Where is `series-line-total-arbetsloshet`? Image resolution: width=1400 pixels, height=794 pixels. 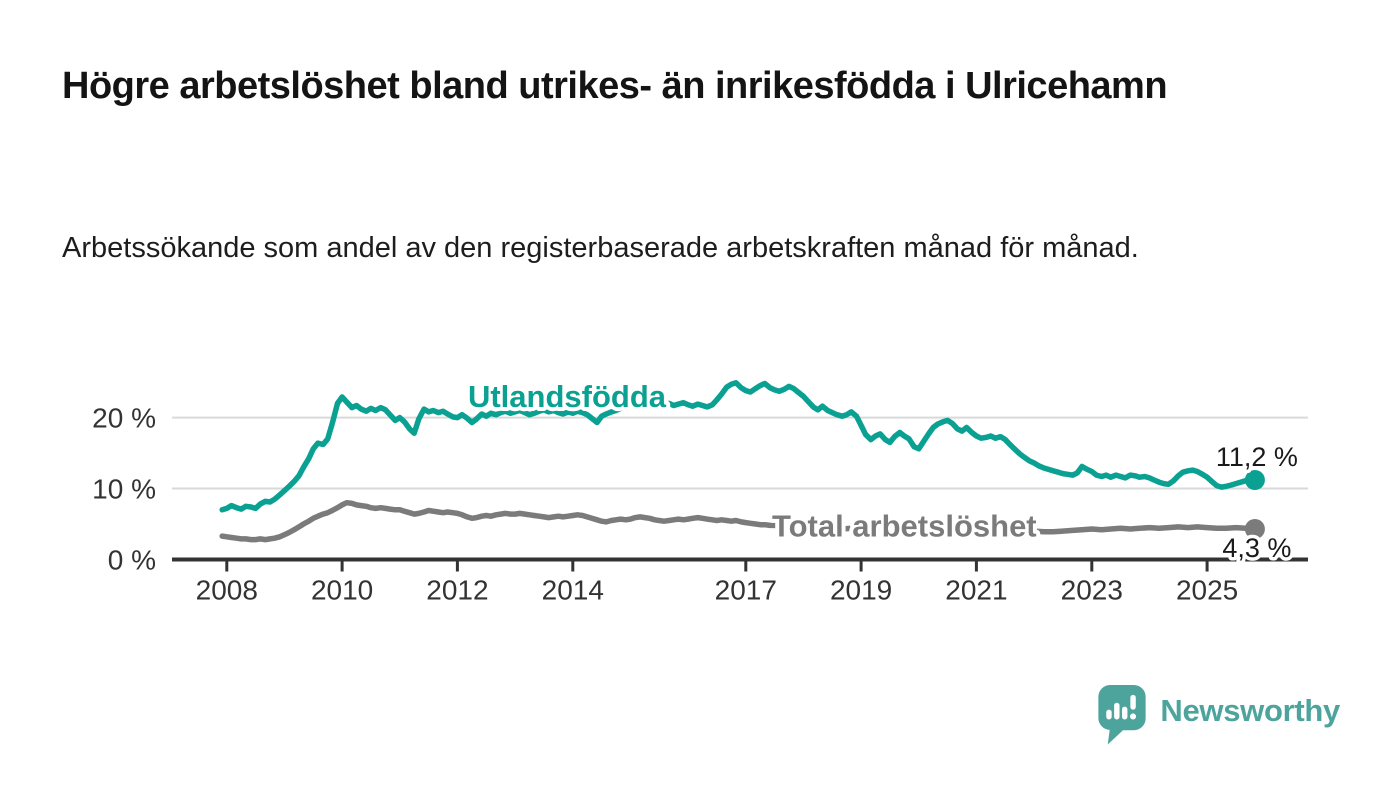 series-line-total-arbetsloshet is located at coordinates (738, 521).